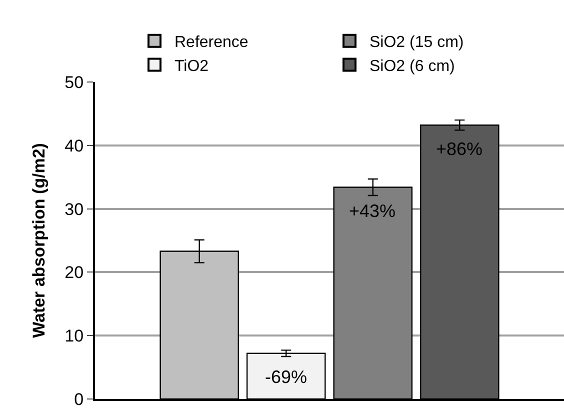 This screenshot has width=564, height=411. Describe the element at coordinates (459, 149) in the screenshot. I see `annotation: +86%` at that location.